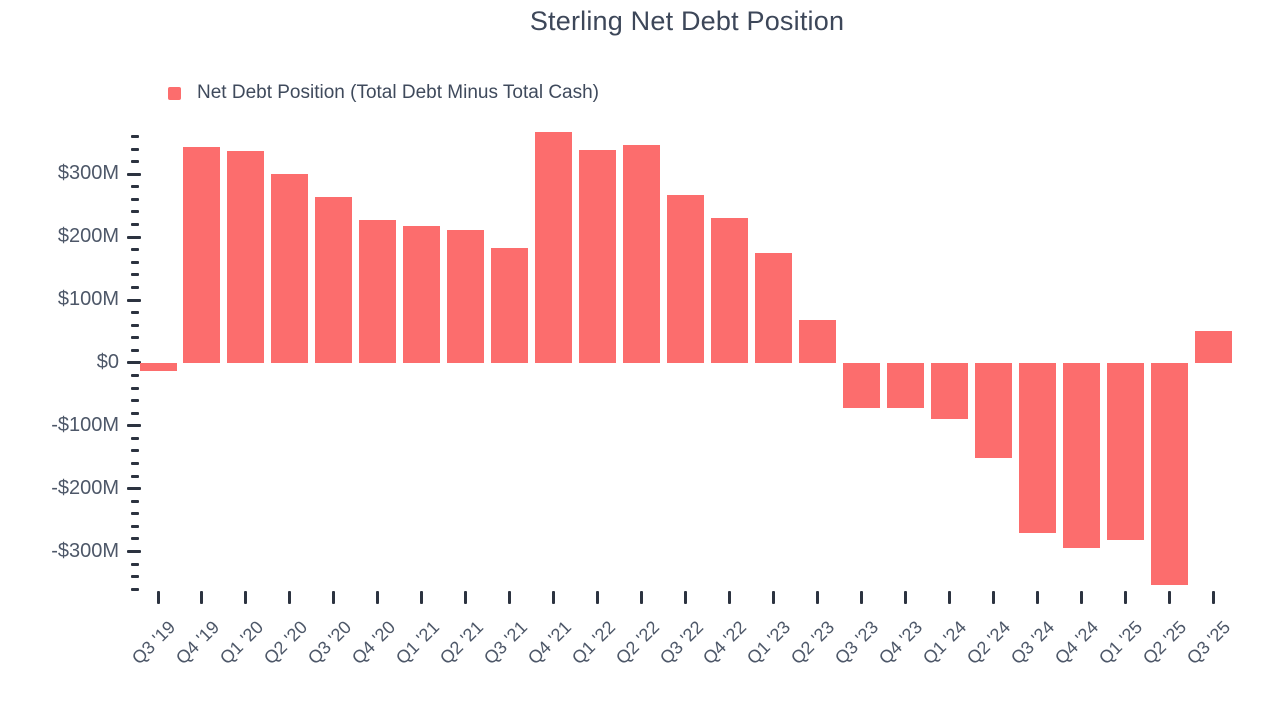 Image resolution: width=1280 pixels, height=720 pixels. What do you see at coordinates (174, 93) in the screenshot?
I see `legend-swatch-icon` at bounding box center [174, 93].